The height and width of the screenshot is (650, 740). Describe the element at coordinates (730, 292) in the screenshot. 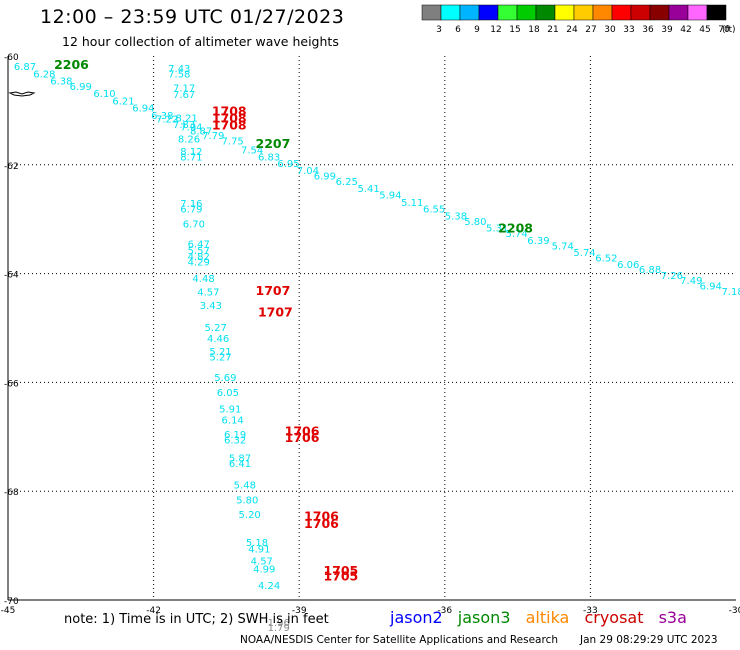

I see `wave-height-label: 7.18` at that location.